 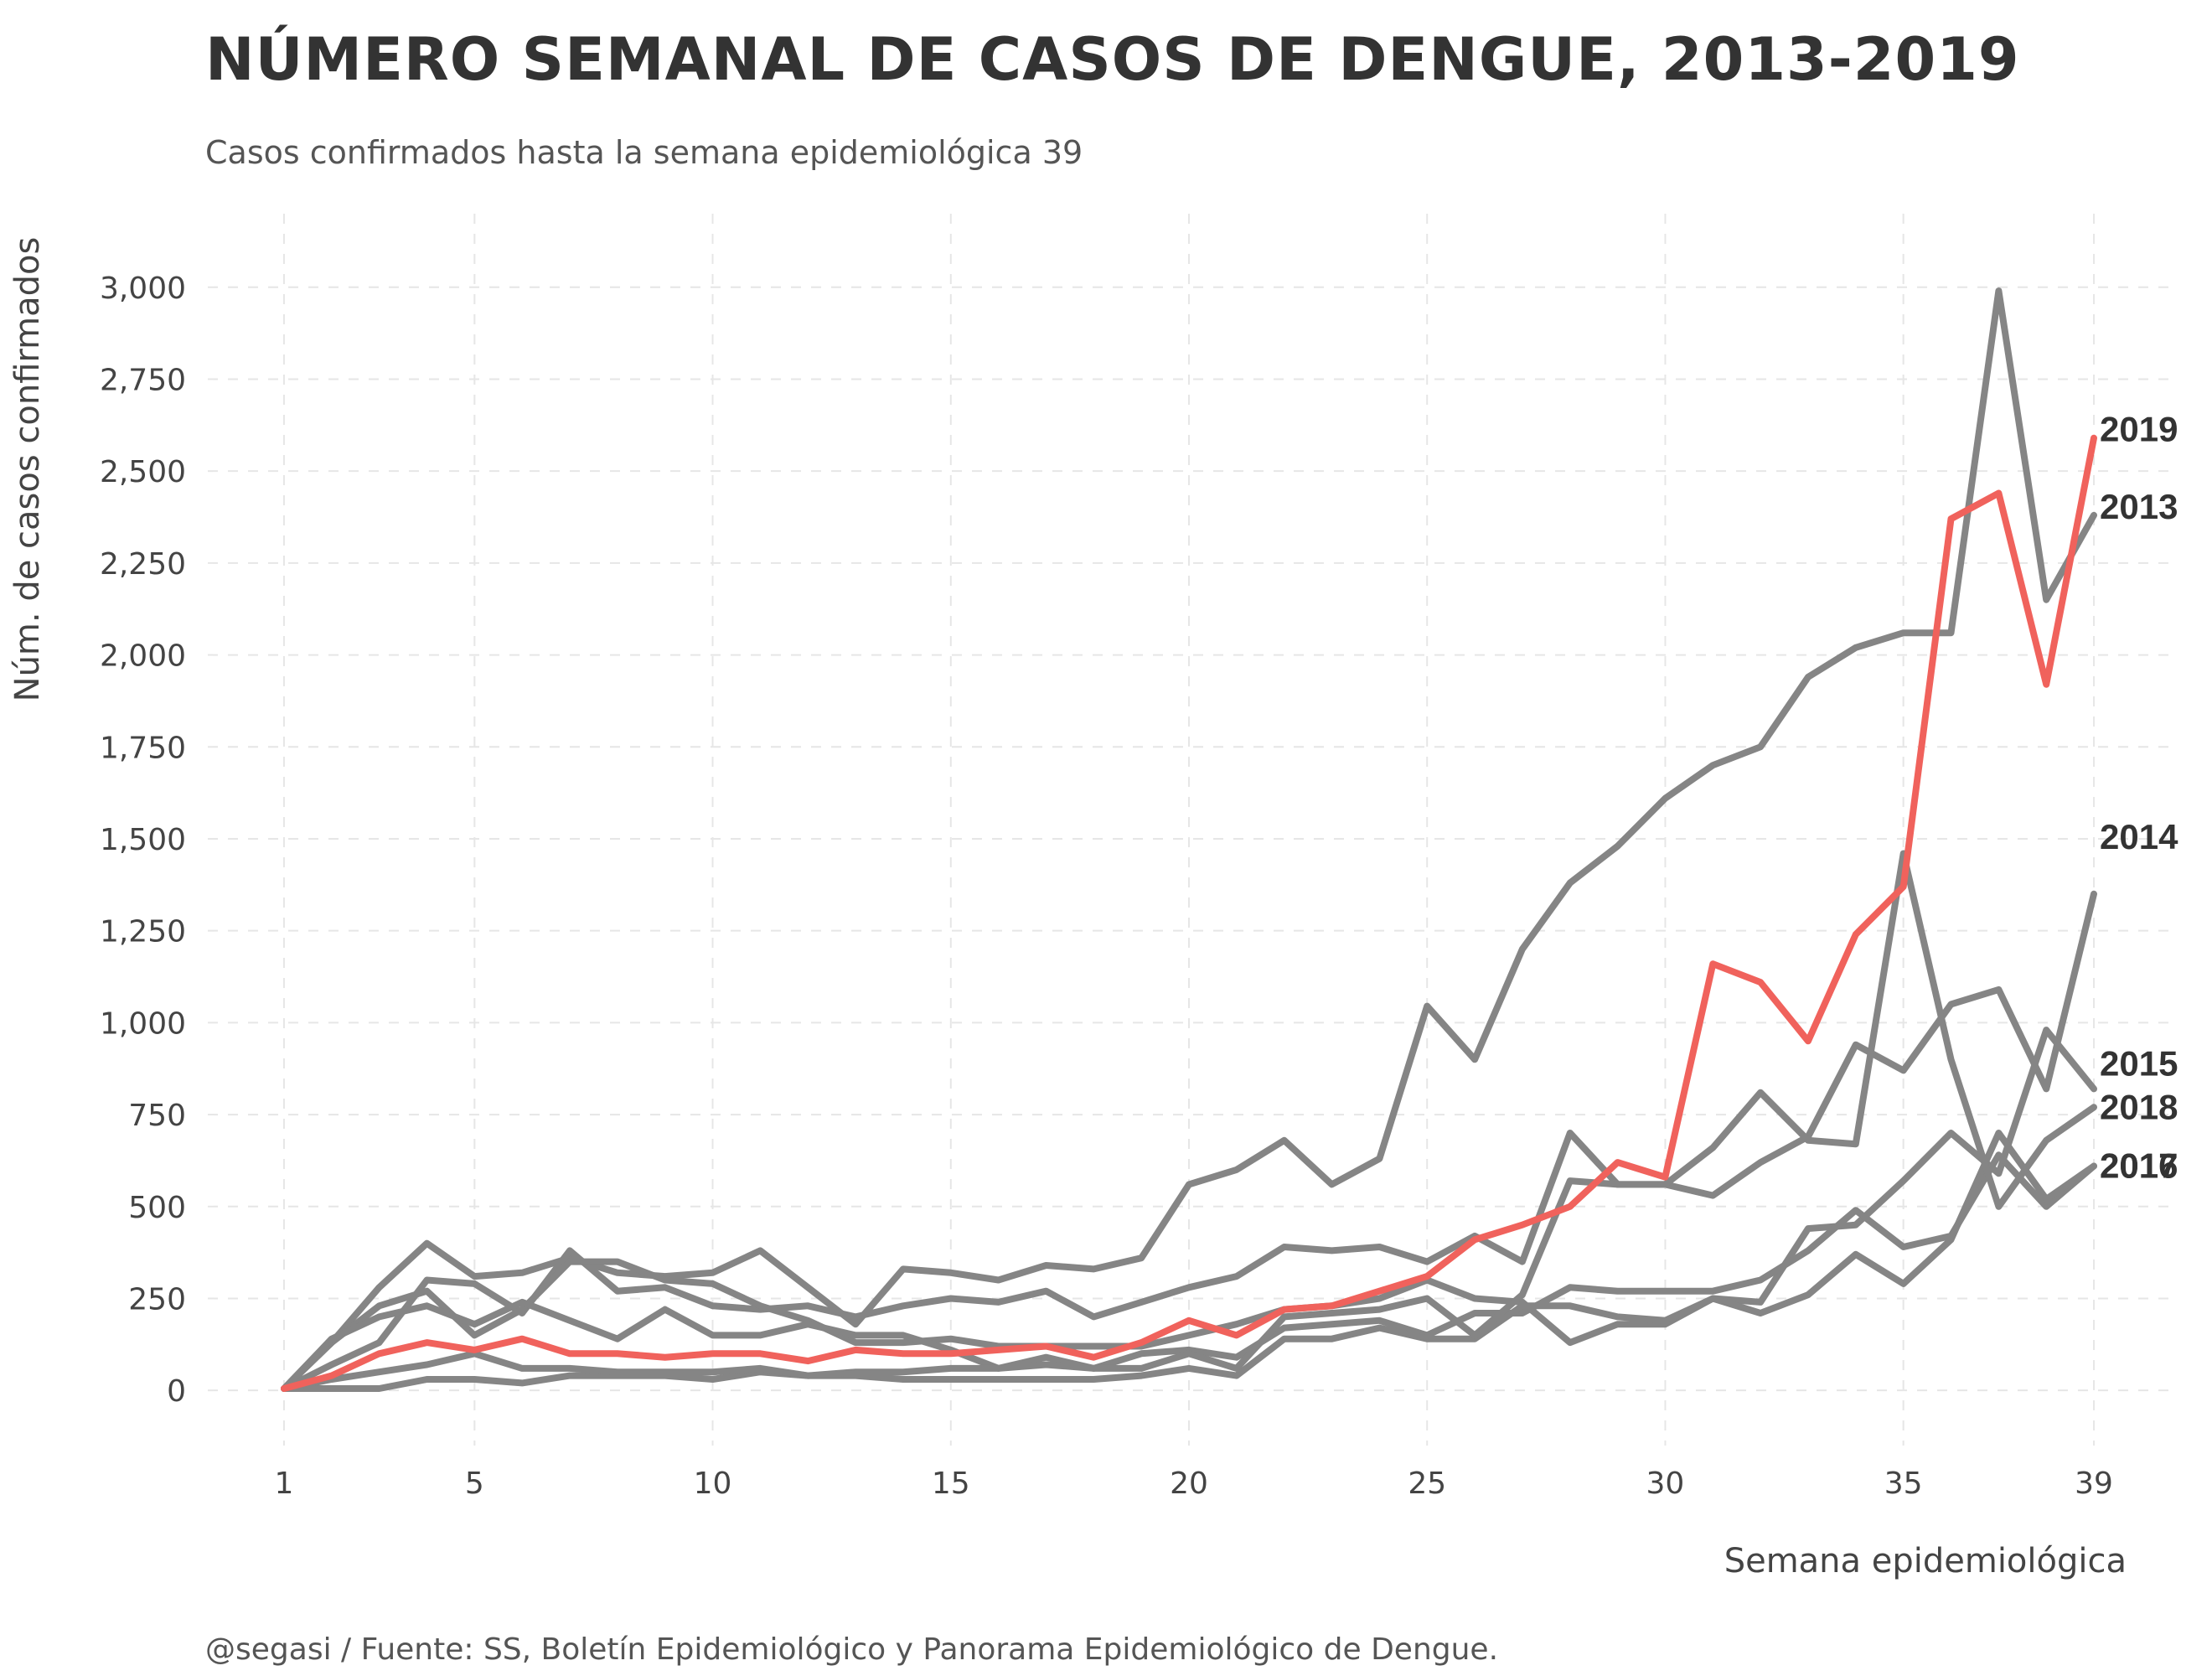 What do you see at coordinates (157, 1299) in the screenshot?
I see `y-tick-label: 250` at bounding box center [157, 1299].